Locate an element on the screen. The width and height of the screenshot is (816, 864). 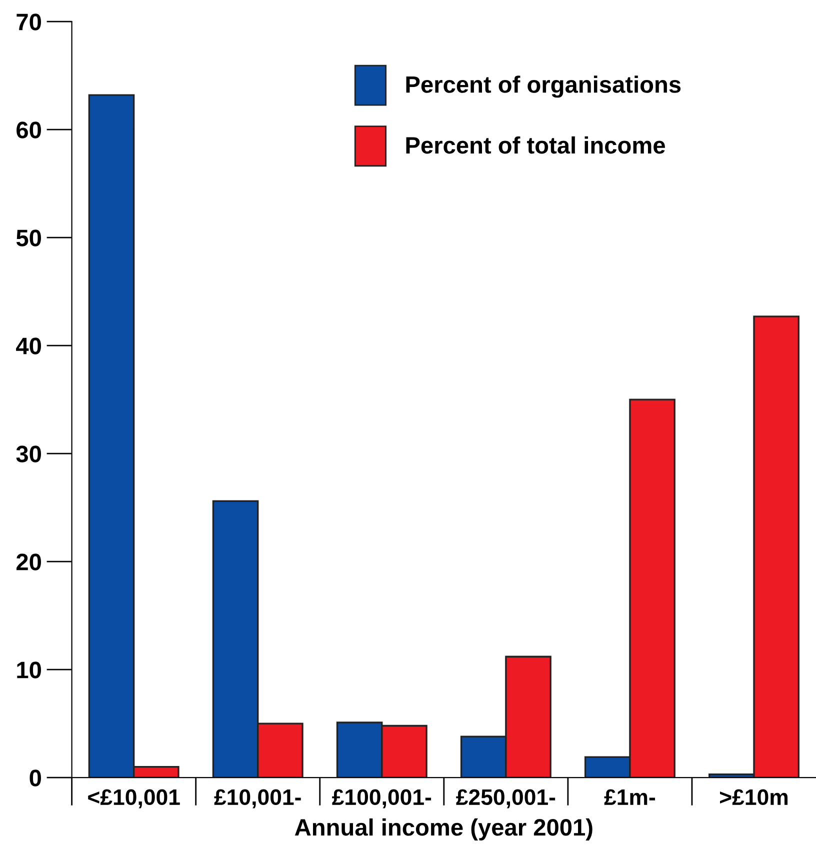
y-tick-label: 50 is located at coordinates (28, 238).